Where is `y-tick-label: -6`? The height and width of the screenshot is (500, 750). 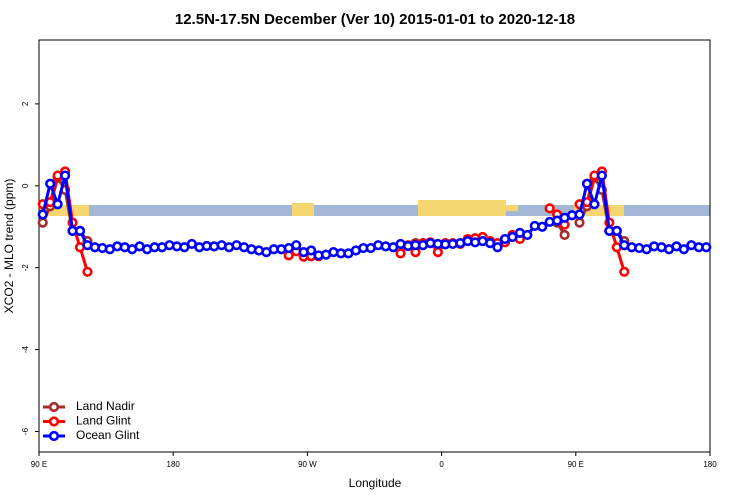 y-tick-label: -6 is located at coordinates (25, 431).